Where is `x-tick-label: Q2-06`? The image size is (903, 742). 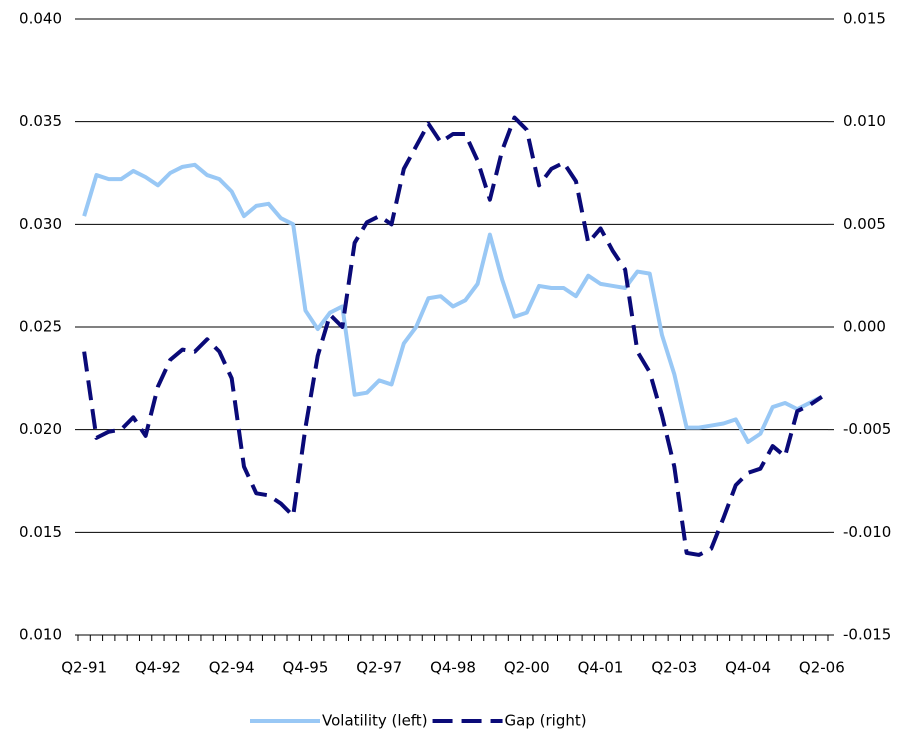 x-tick-label: Q2-06 is located at coordinates (822, 668).